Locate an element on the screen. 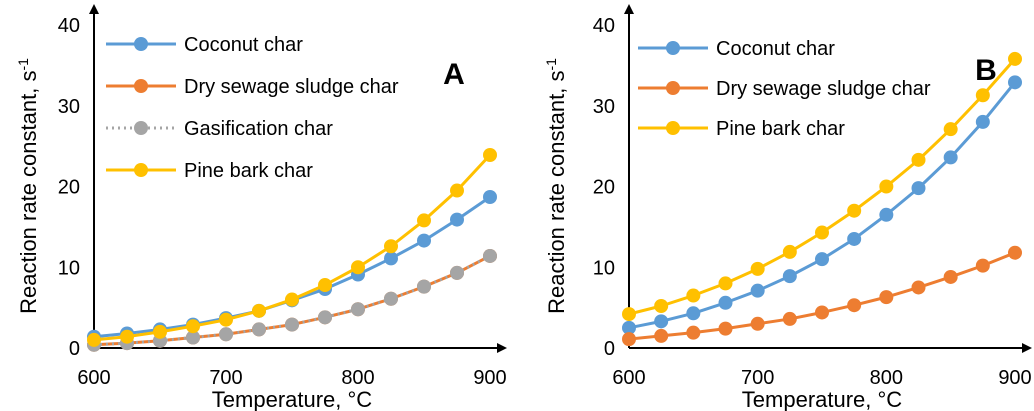 This screenshot has height=411, width=1034. x-tick-label: 600 is located at coordinates (93, 378).